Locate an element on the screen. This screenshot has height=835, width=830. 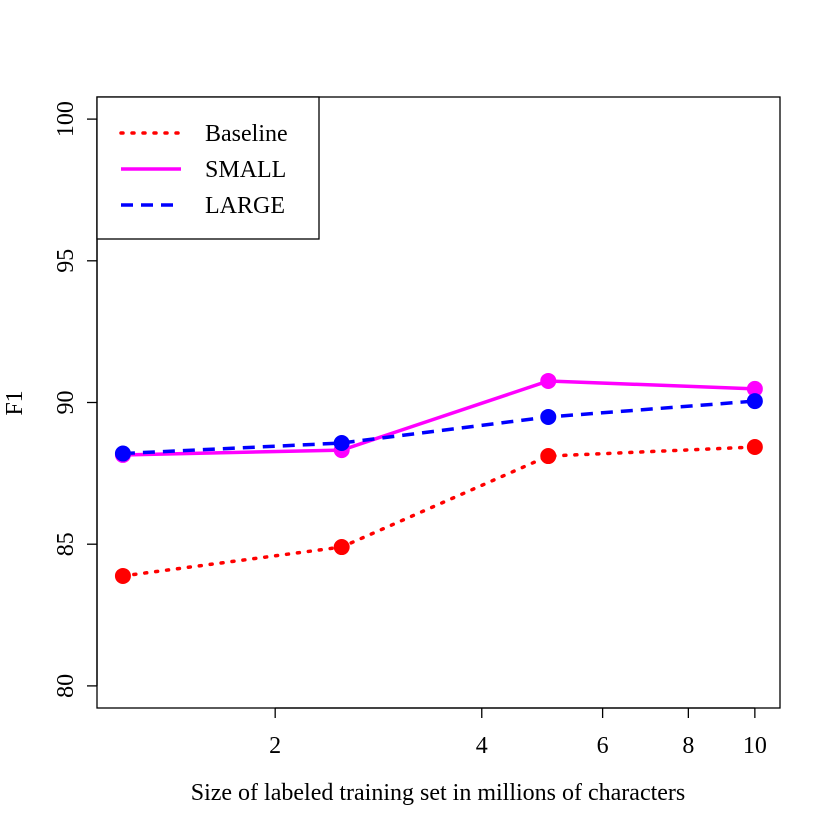
x-tick-label: 6 is located at coordinates (603, 746).